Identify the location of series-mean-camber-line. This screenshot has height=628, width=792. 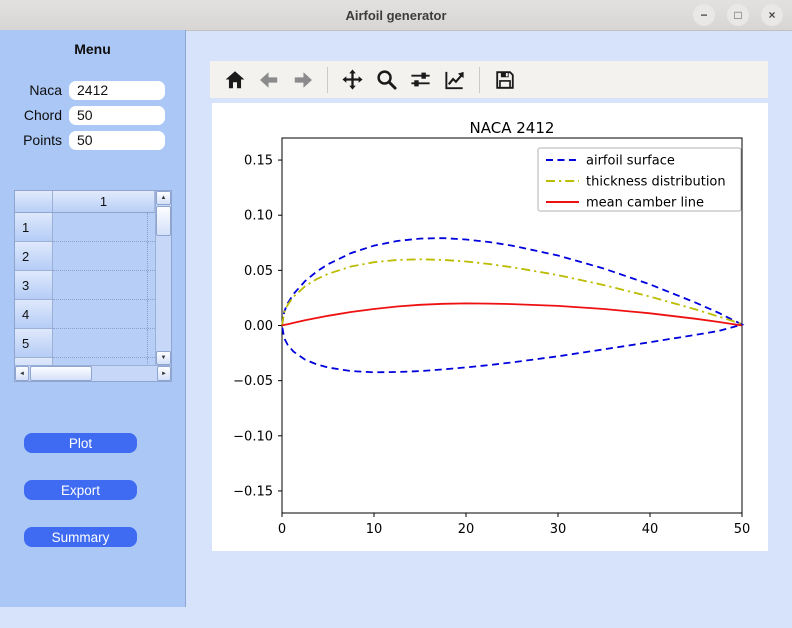
(512, 314).